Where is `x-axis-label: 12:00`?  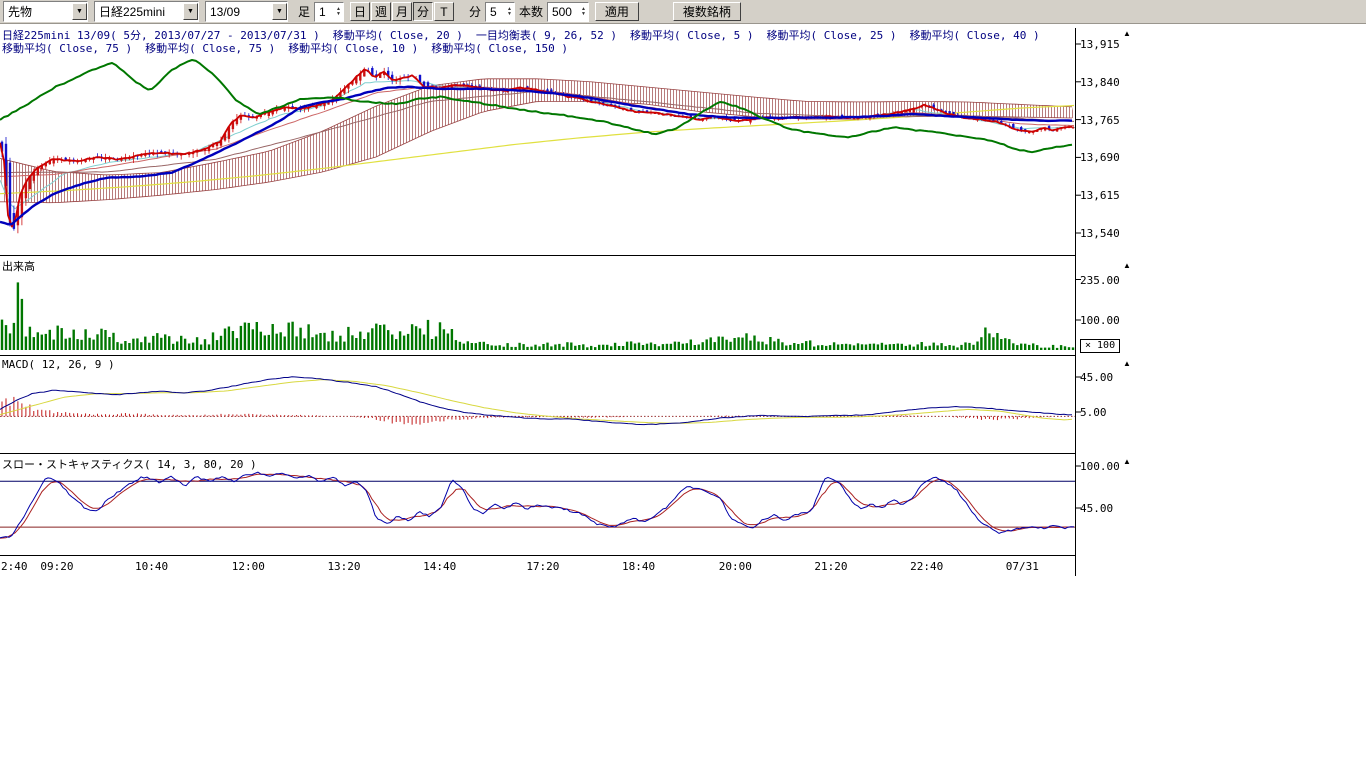
x-axis-label: 12:00 is located at coordinates (248, 566).